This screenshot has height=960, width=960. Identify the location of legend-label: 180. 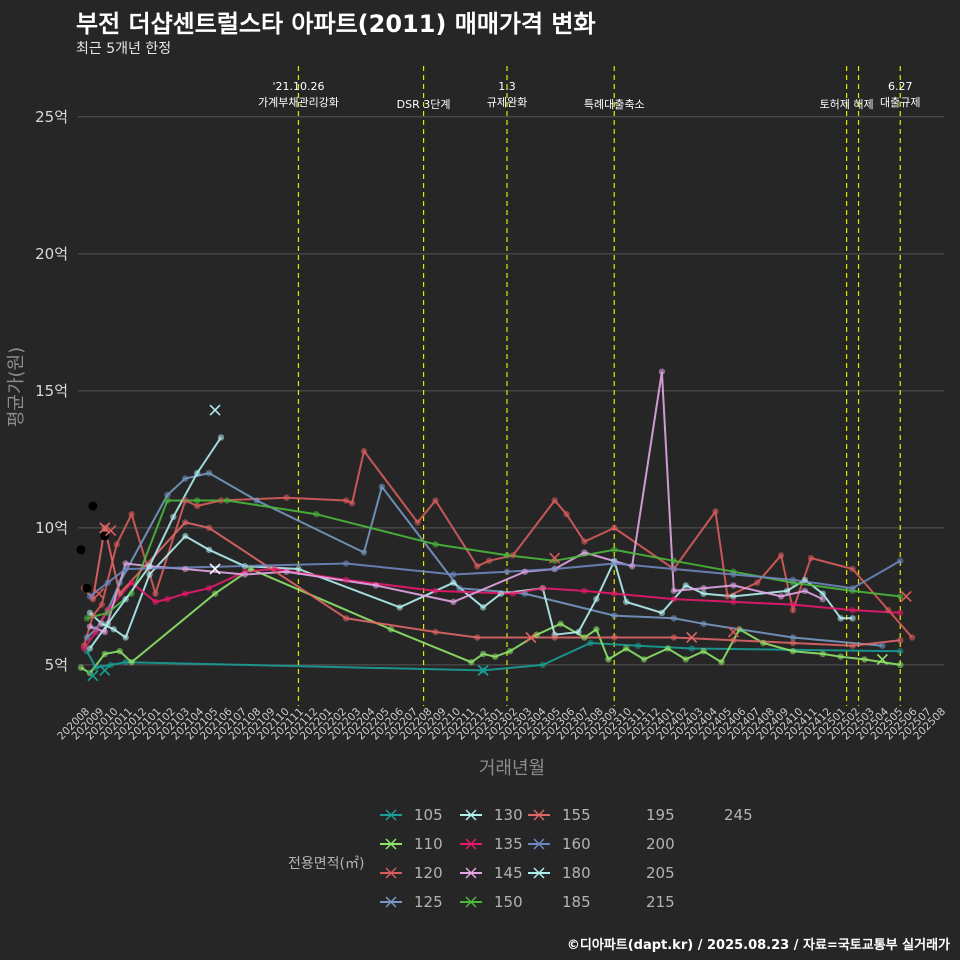
(576, 873).